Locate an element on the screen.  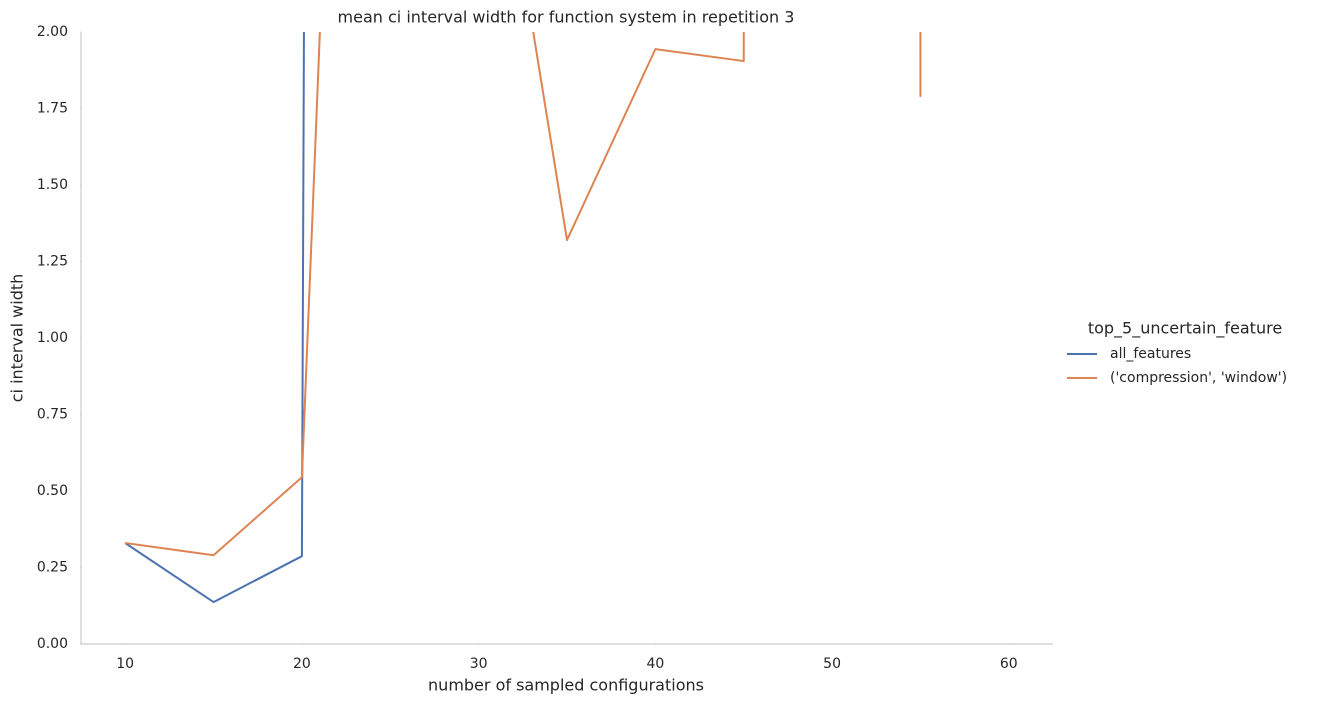
y-tick-label: 0.25 is located at coordinates (52, 568).